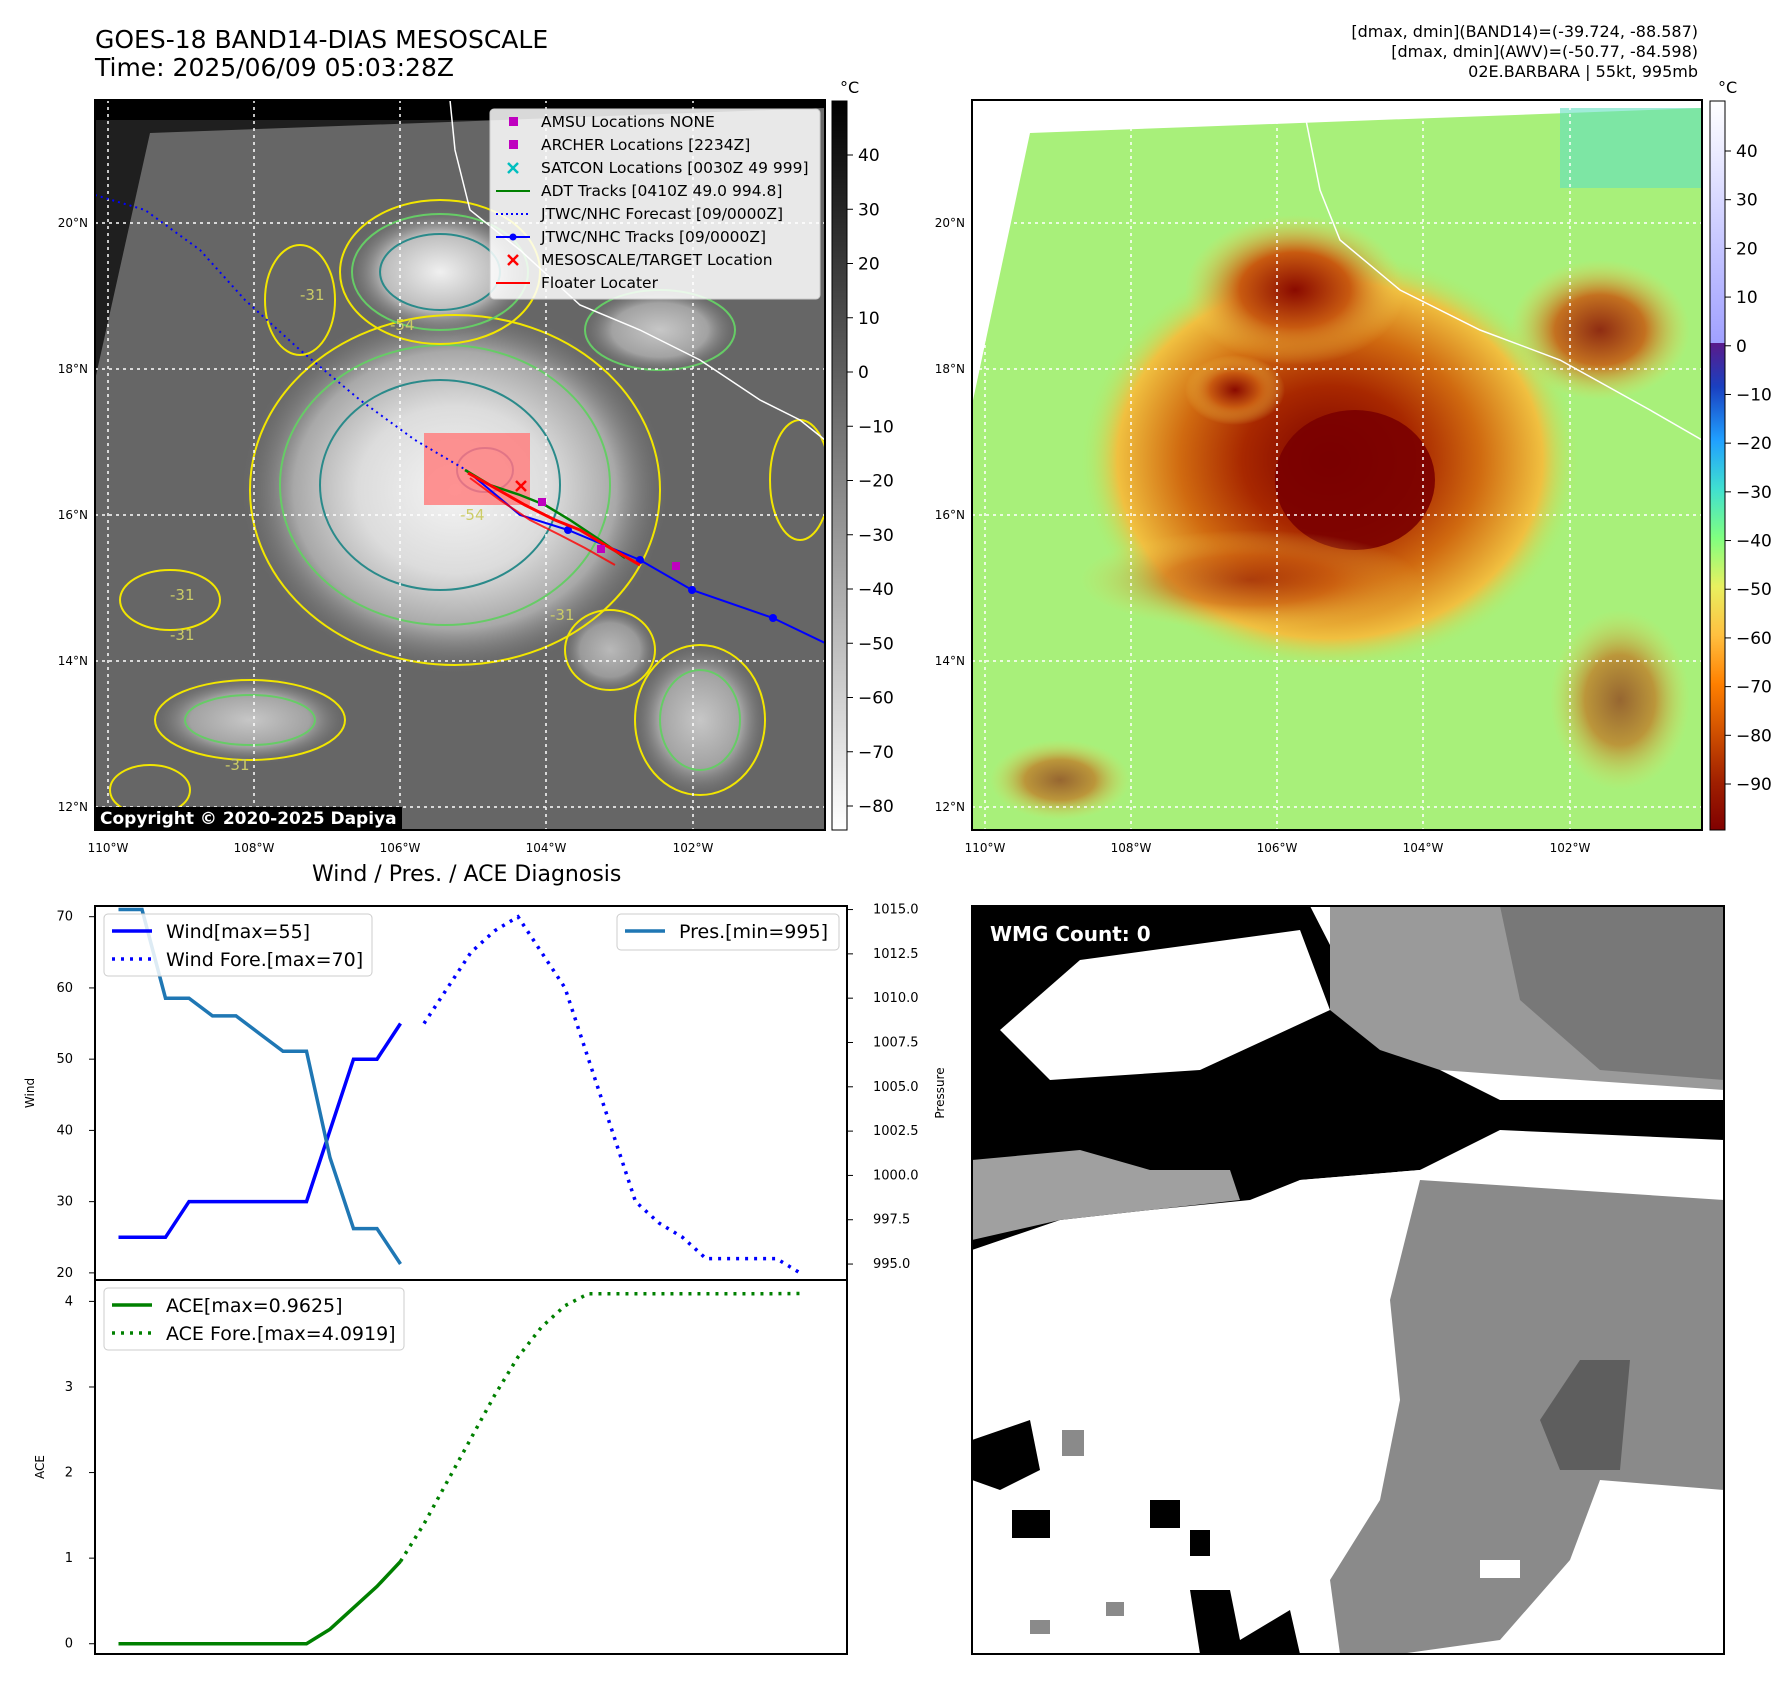 The width and height of the screenshot is (1788, 1690). Describe the element at coordinates (69, 1644) in the screenshot. I see `y-tick: 0` at that location.